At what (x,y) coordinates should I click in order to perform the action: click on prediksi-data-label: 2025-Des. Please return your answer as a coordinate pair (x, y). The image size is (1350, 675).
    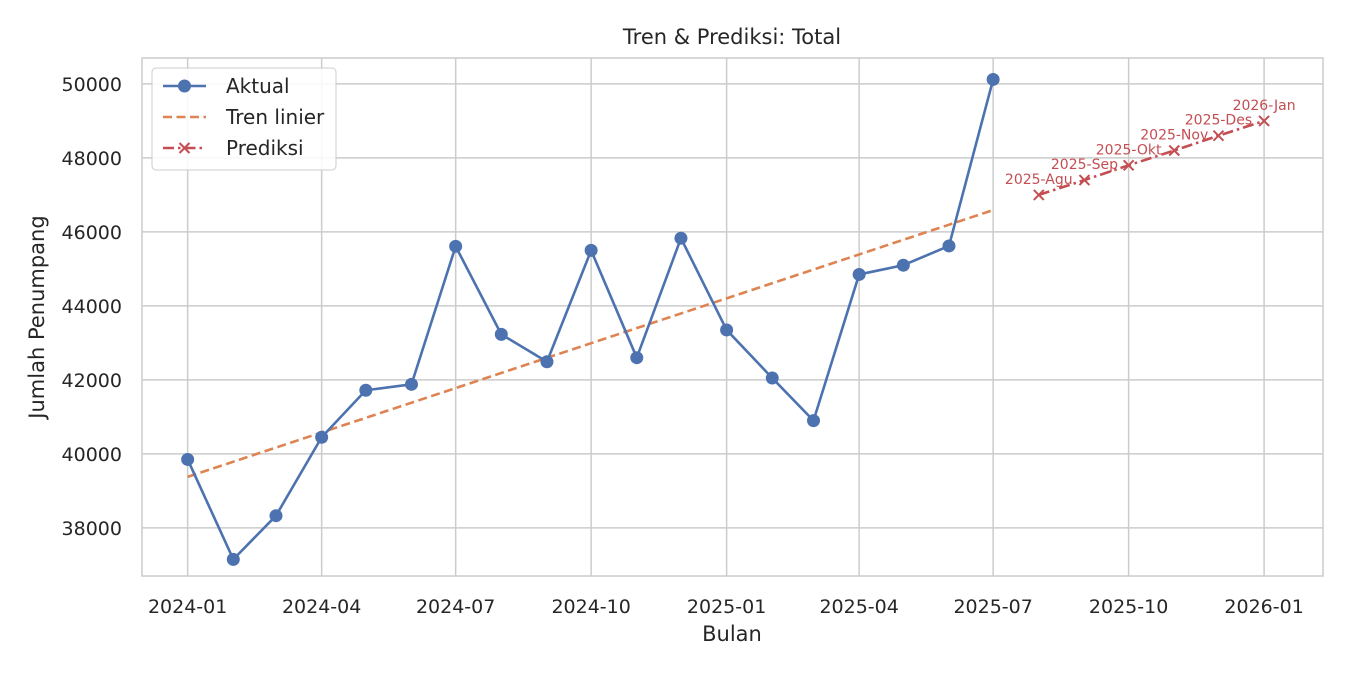
    Looking at the image, I should click on (1218, 121).